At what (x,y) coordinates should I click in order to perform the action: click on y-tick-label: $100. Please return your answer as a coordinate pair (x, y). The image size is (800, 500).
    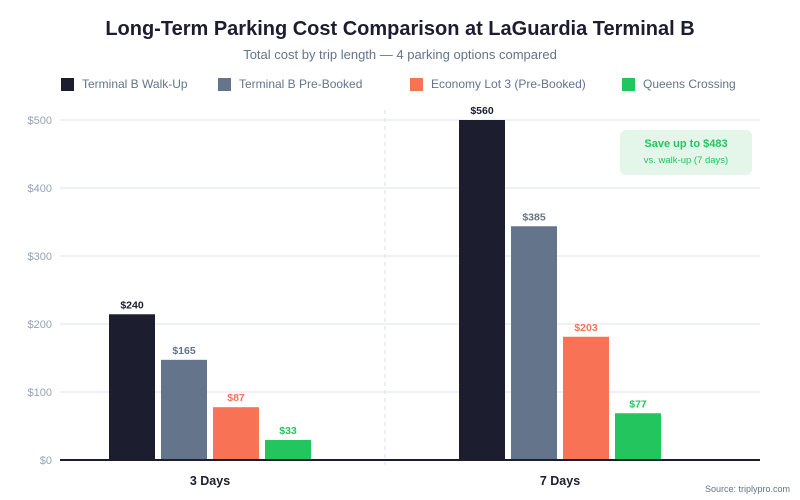
    Looking at the image, I should click on (40, 393).